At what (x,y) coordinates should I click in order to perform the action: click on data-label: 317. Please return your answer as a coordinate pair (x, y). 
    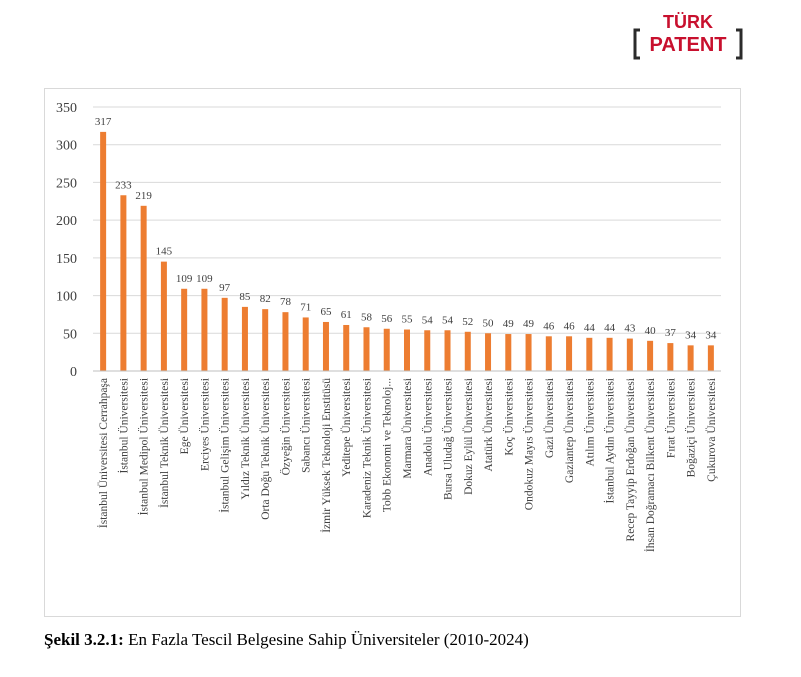
    Looking at the image, I should click on (103, 122).